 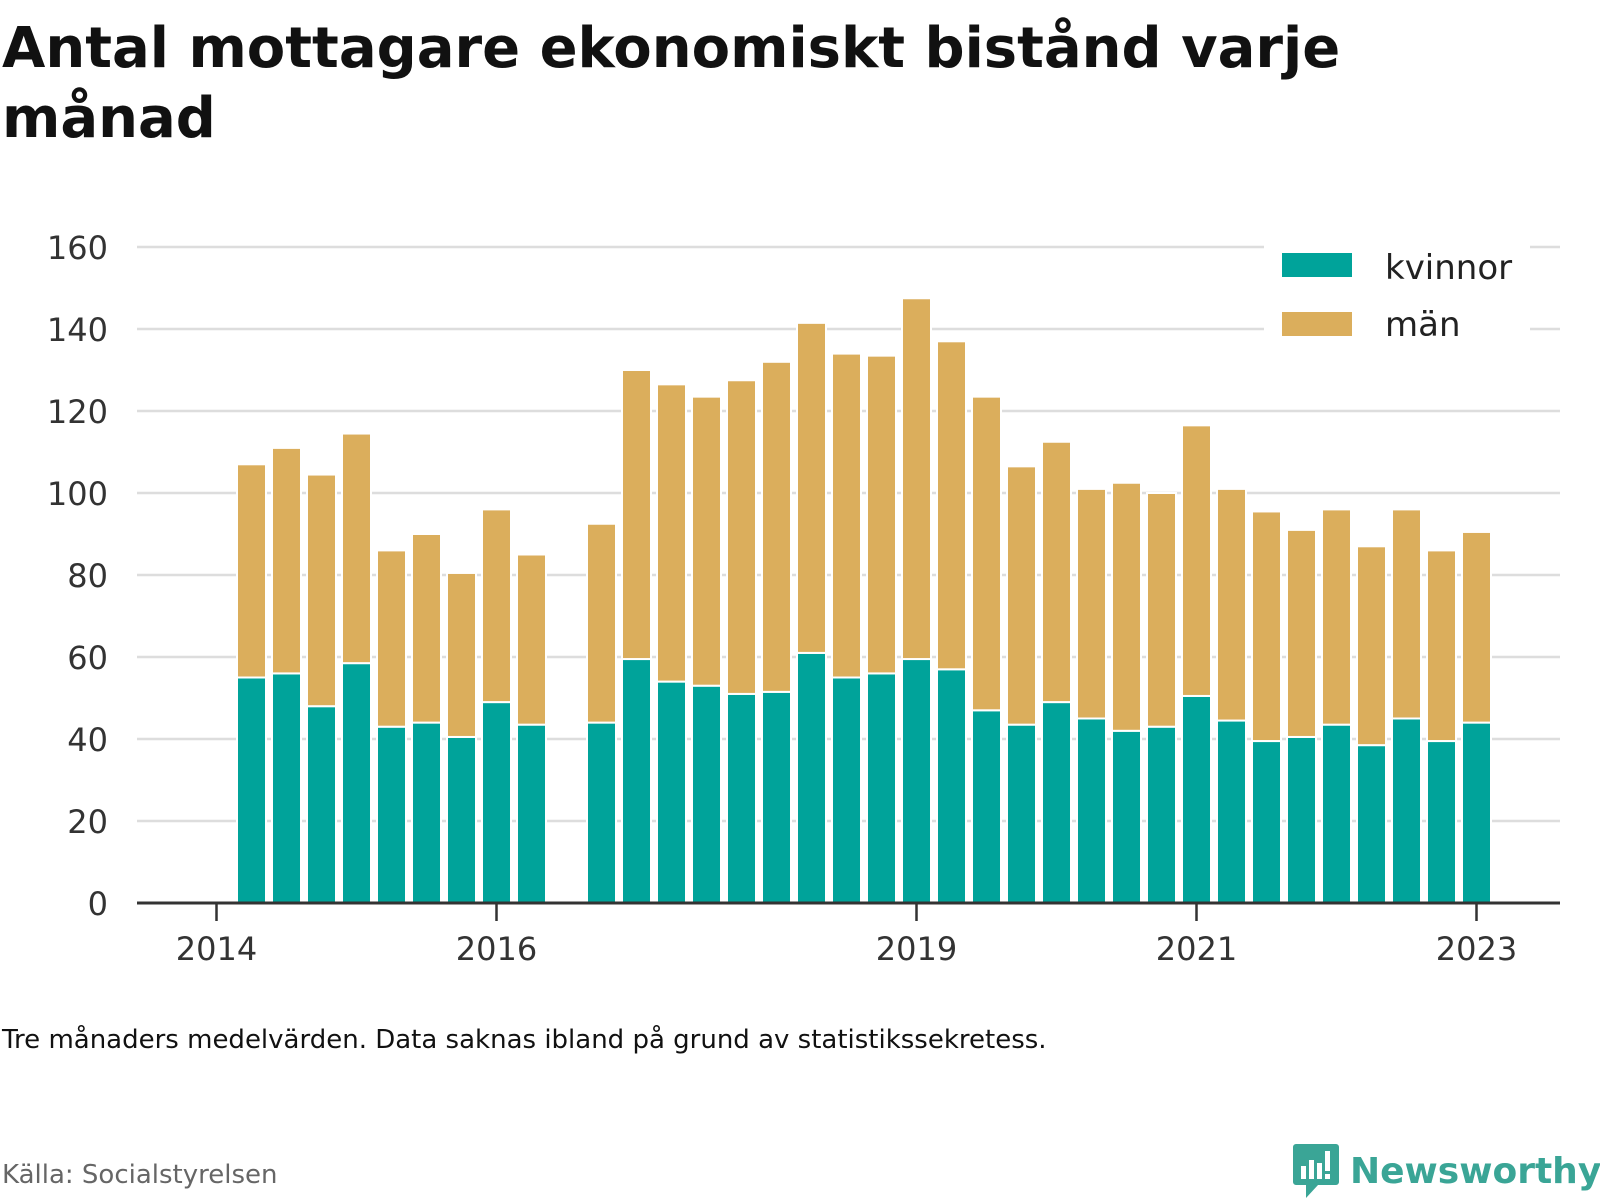 I want to click on legend-swatch-man, so click(x=1317, y=324).